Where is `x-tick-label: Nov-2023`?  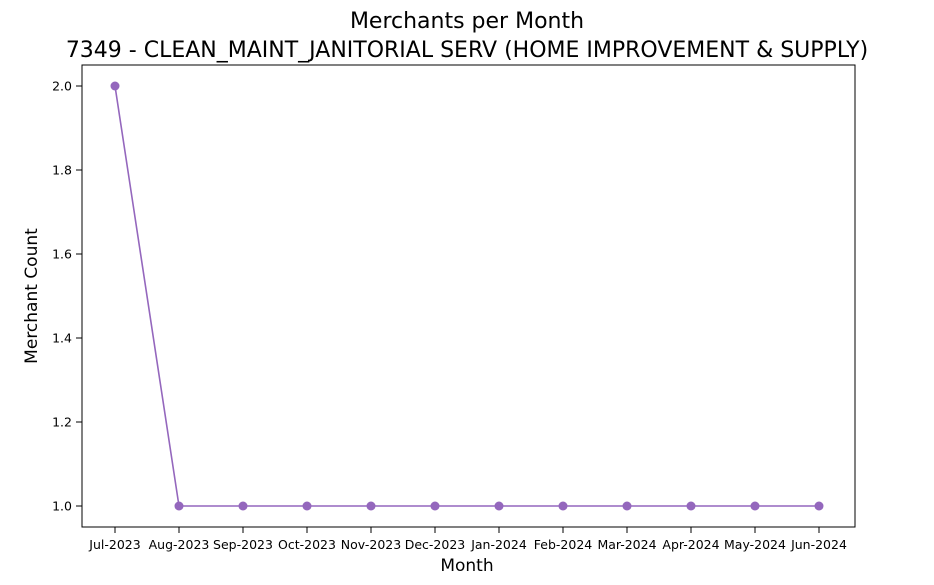
x-tick-label: Nov-2023 is located at coordinates (371, 544).